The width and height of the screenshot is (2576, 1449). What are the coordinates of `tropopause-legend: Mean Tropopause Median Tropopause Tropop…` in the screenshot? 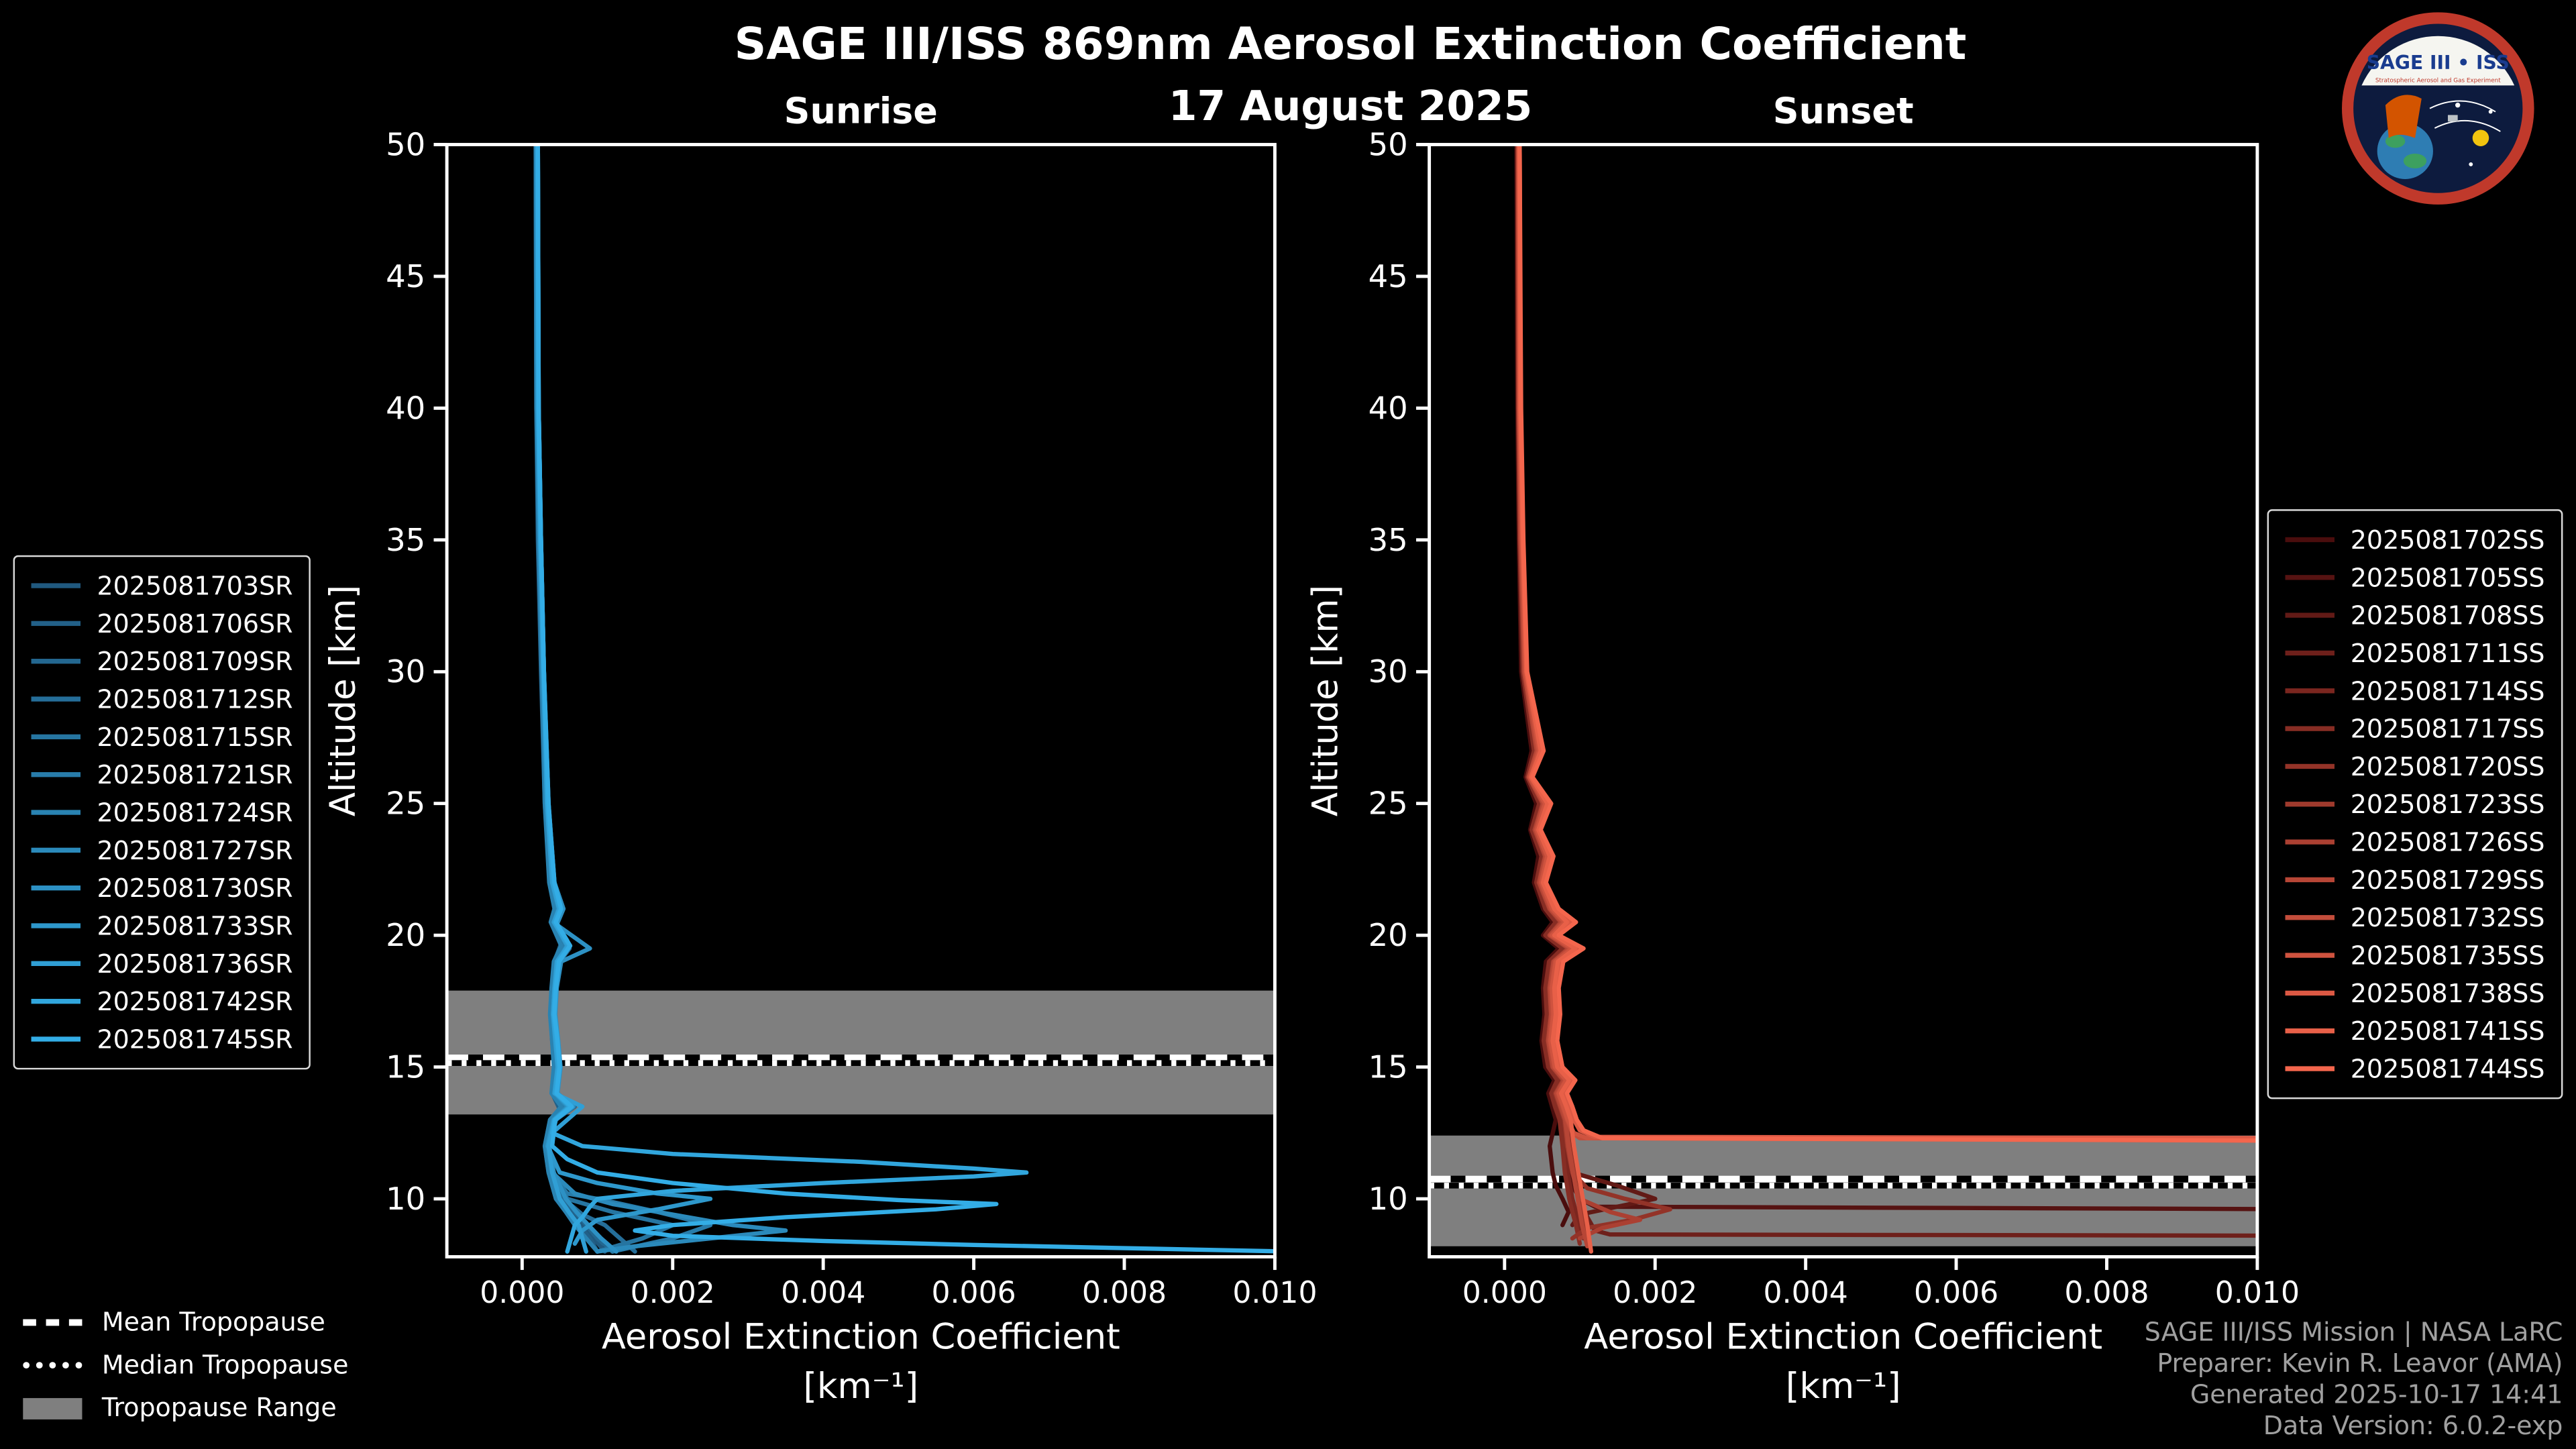 It's located at (185, 1365).